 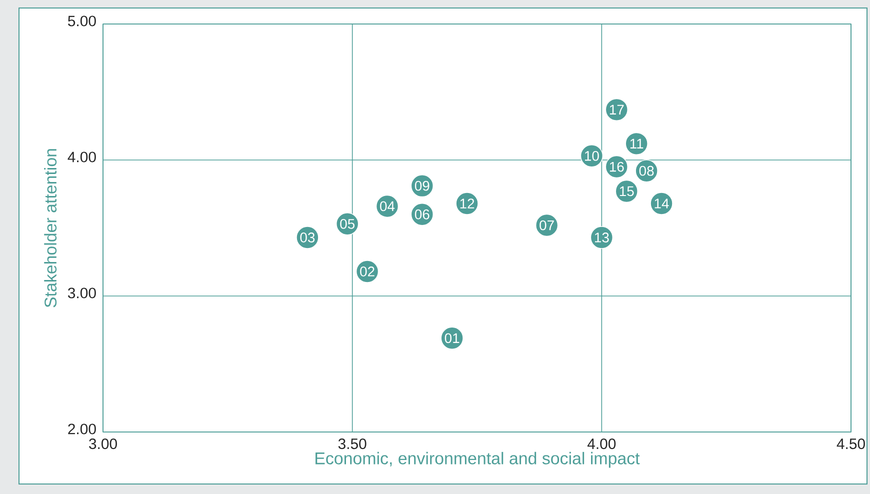 I want to click on y-axis-title: Stakeholder attention, so click(x=50, y=228).